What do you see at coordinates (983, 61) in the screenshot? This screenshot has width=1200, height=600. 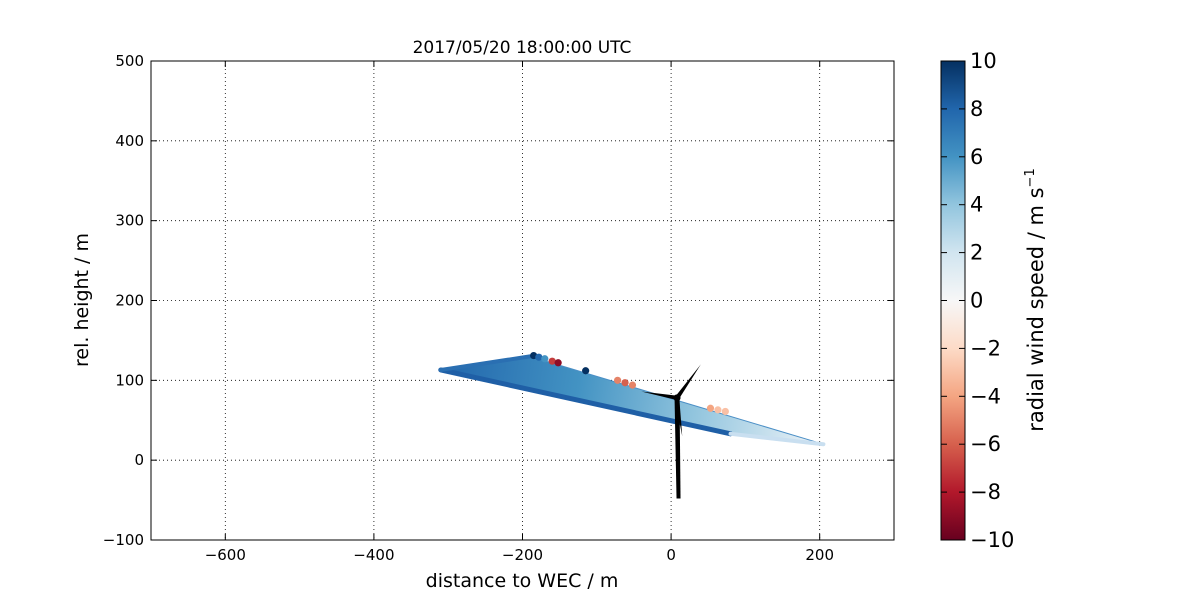 I see `colorbar-tick-label: 10` at bounding box center [983, 61].